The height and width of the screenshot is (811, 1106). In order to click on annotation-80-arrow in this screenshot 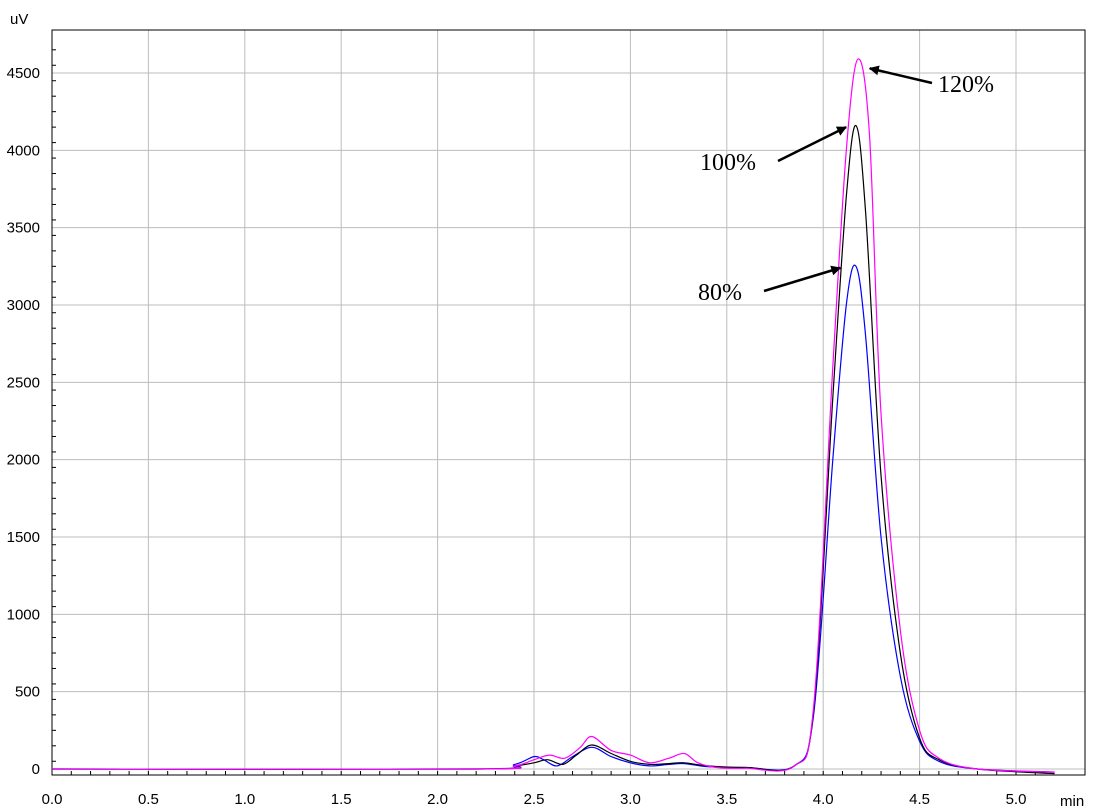, I will do `click(802, 279)`.